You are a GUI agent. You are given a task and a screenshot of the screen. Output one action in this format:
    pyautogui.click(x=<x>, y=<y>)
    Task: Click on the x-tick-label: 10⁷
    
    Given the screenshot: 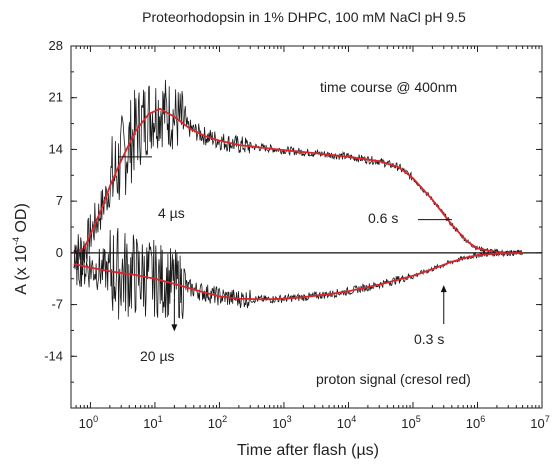 What is the action you would take?
    pyautogui.click(x=539, y=422)
    